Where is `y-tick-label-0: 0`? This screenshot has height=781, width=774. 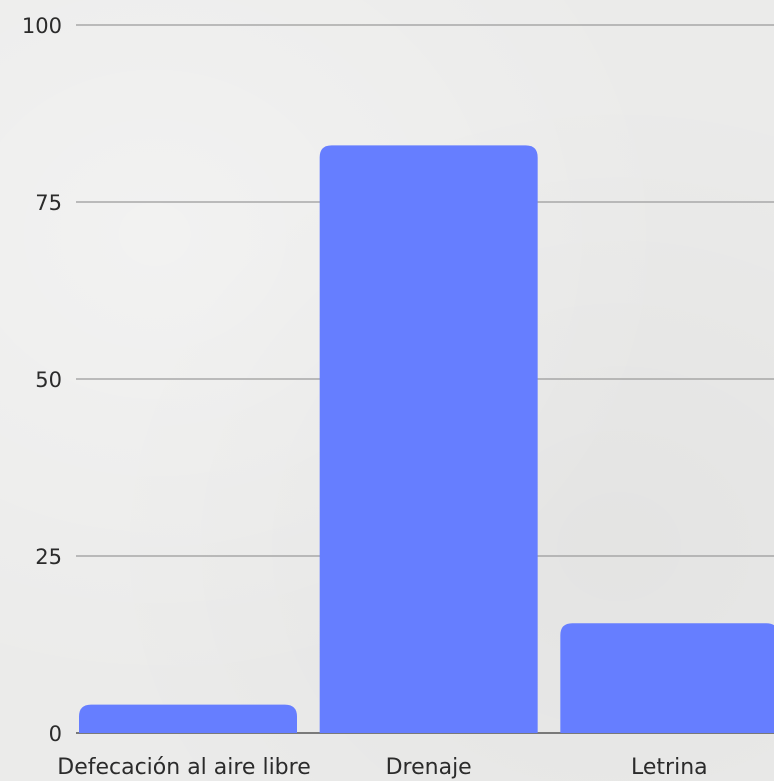
y-tick-label-0: 0 is located at coordinates (55, 734).